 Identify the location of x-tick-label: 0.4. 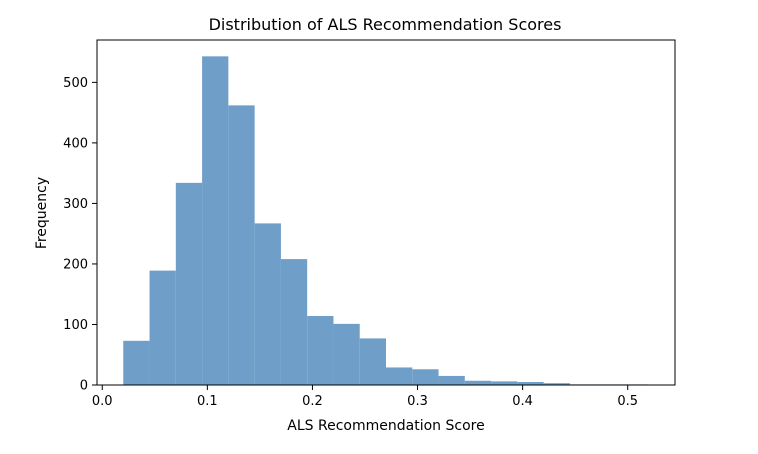
(522, 401).